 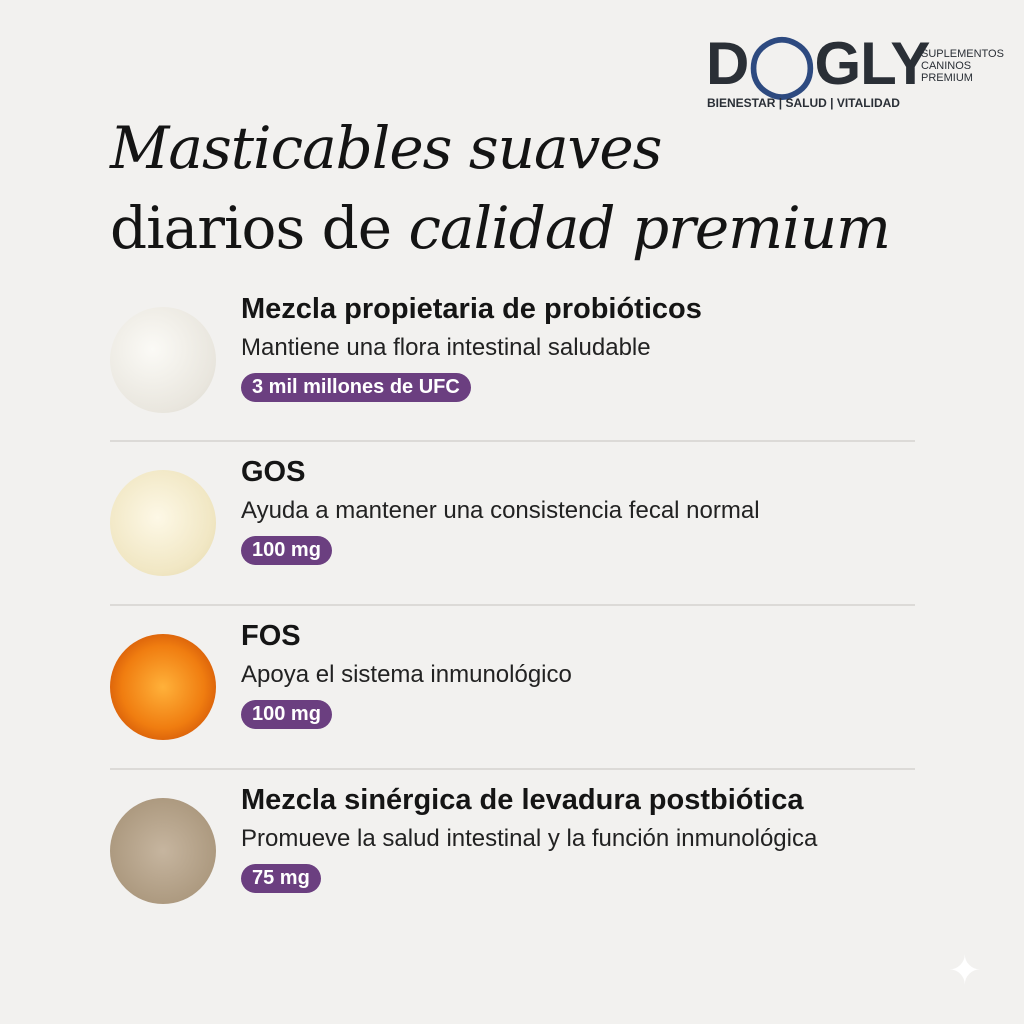 What do you see at coordinates (818, 63) in the screenshot?
I see `logo-wordmark: D◯GLY` at bounding box center [818, 63].